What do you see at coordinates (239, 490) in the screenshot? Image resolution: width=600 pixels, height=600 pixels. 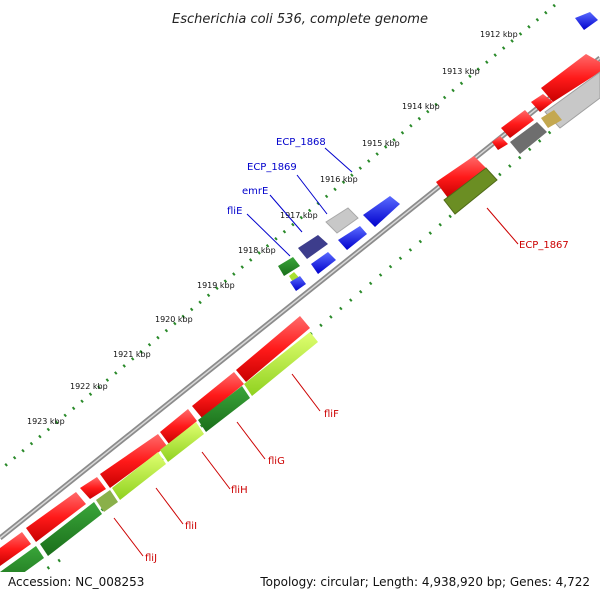 I see `gene-label-flih: fliH` at bounding box center [239, 490].